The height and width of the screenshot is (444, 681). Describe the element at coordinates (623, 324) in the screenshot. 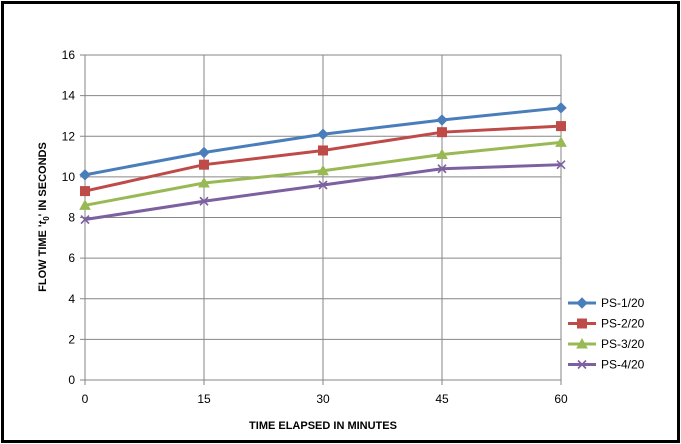

I see `legend-label: PS-2/20` at that location.